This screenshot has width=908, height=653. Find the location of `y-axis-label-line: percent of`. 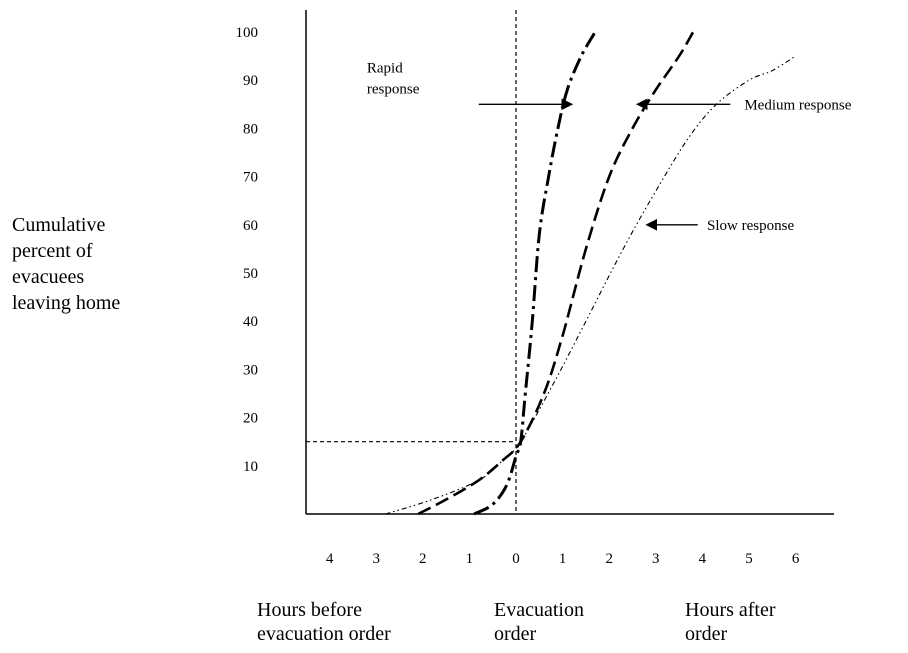

y-axis-label-line: percent of is located at coordinates (52, 251).